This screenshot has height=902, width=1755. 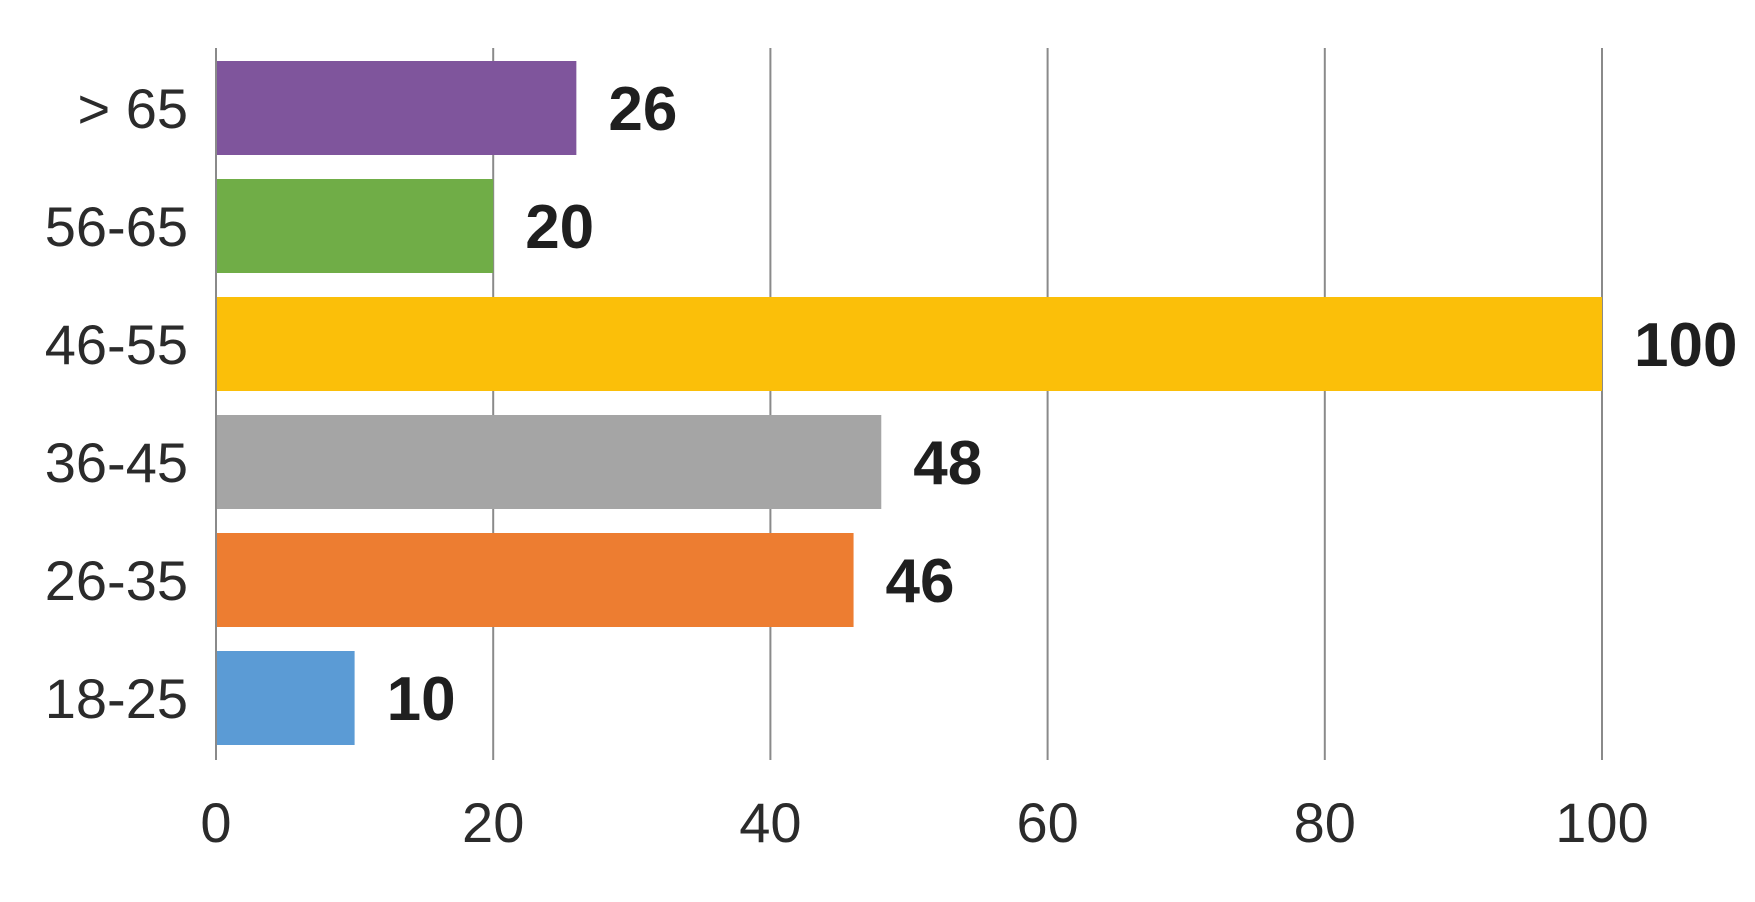 I want to click on value-label: 10, so click(x=421, y=699).